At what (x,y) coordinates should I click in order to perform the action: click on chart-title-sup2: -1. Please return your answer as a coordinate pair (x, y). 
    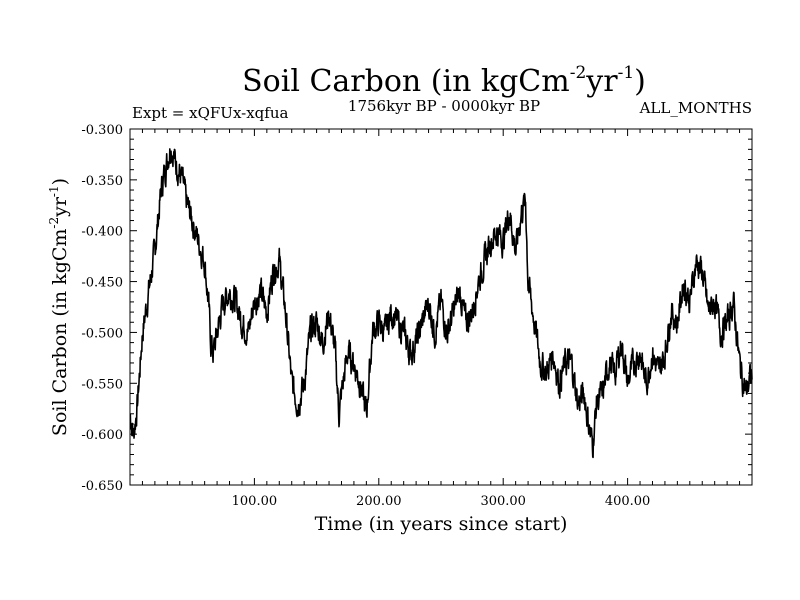
    Looking at the image, I should click on (626, 73).